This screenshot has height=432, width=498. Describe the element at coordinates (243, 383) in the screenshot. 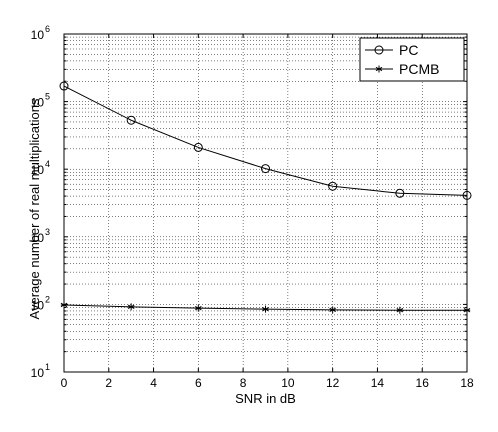

I see `x-tick-label: 8` at that location.